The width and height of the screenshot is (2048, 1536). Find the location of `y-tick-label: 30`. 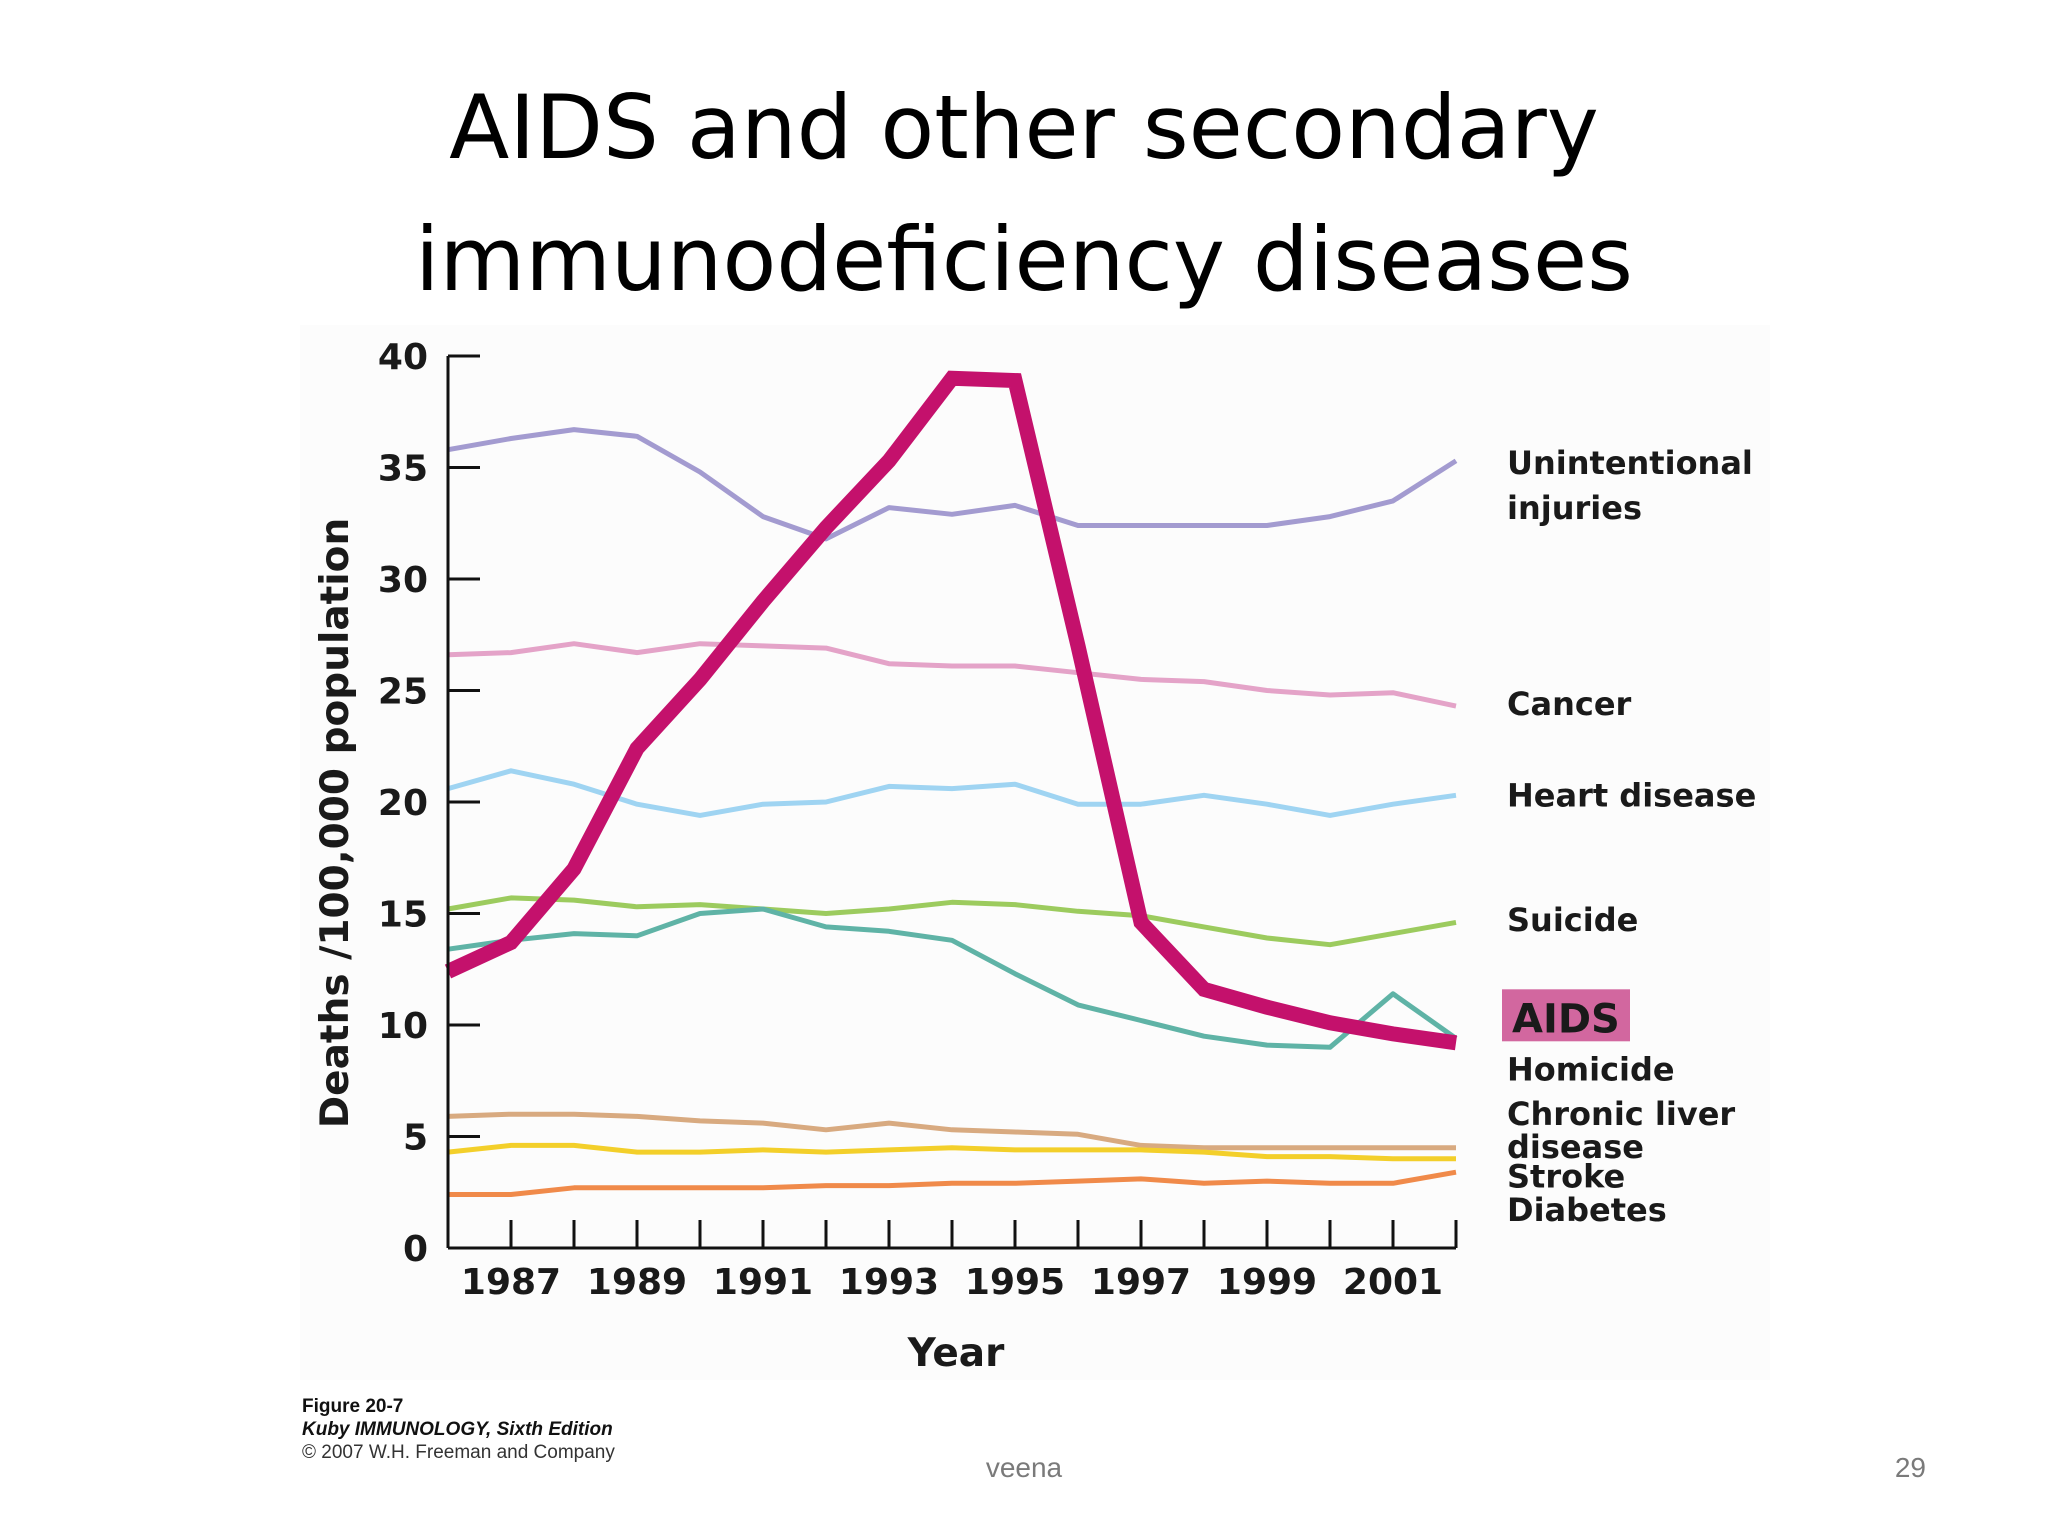

y-tick-label: 30 is located at coordinates (403, 580).